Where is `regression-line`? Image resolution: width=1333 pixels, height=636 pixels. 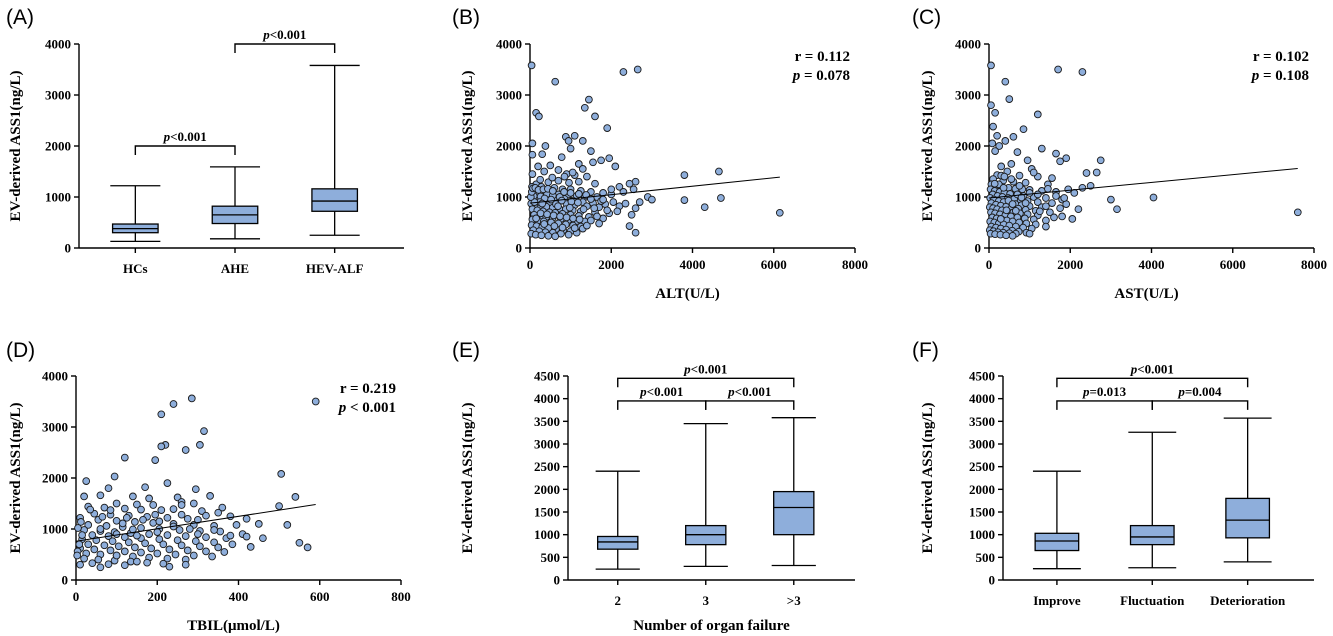
regression-line is located at coordinates (654, 190).